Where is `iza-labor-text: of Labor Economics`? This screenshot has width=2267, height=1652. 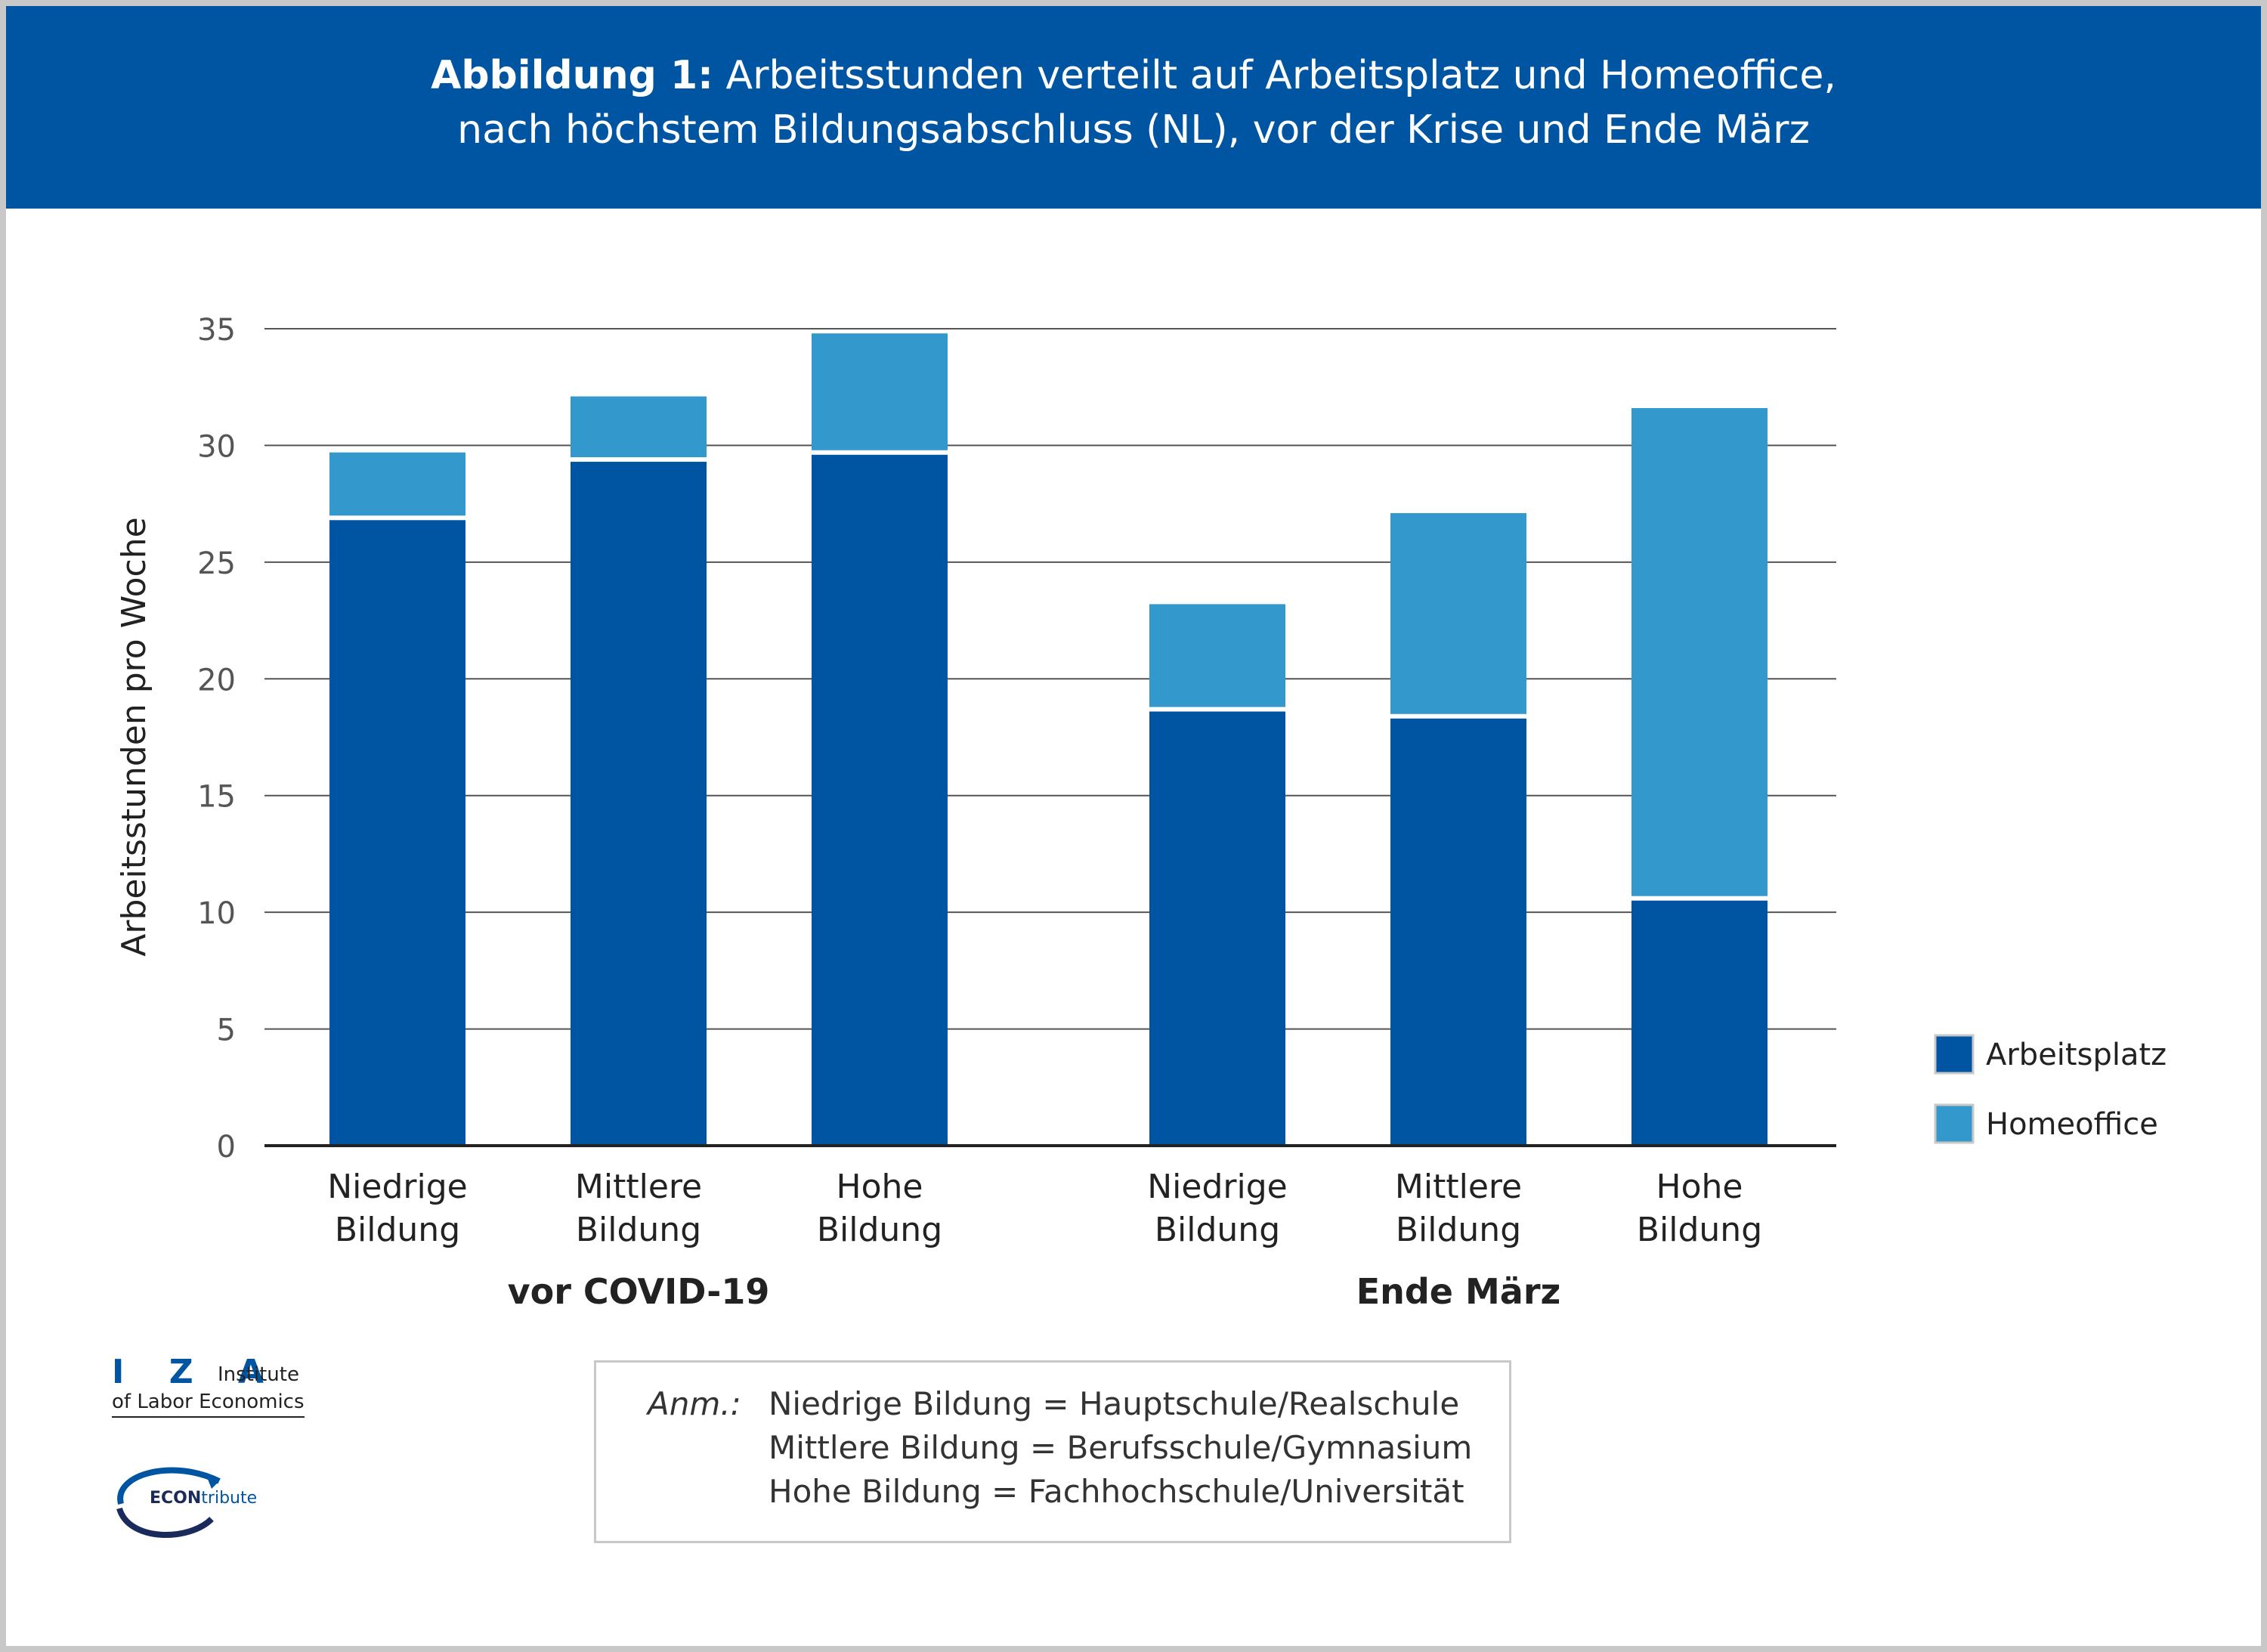 iza-labor-text: of Labor Economics is located at coordinates (208, 1404).